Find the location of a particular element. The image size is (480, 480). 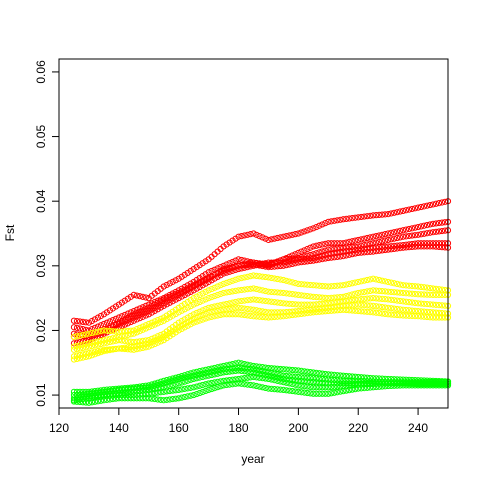

x-tick-label-240: 240 is located at coordinates (418, 428).